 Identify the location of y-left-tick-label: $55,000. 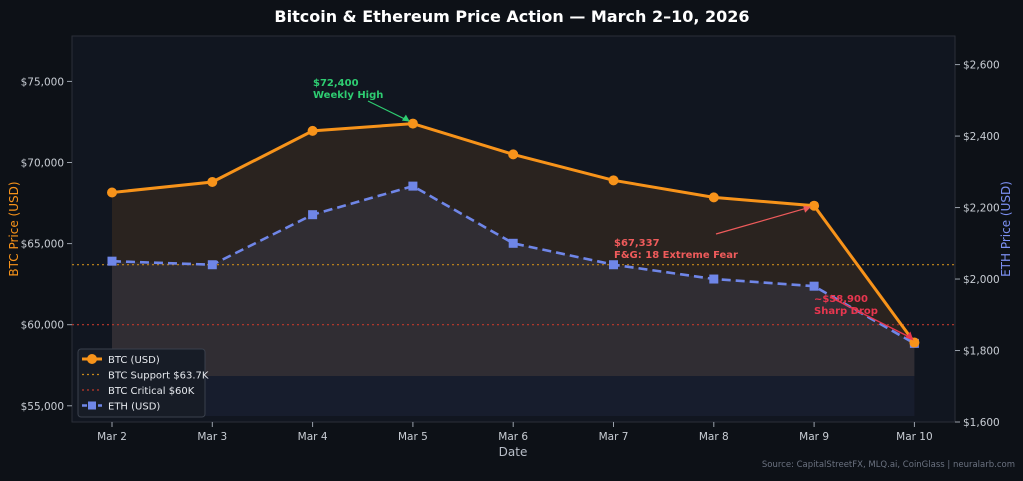
(42, 407).